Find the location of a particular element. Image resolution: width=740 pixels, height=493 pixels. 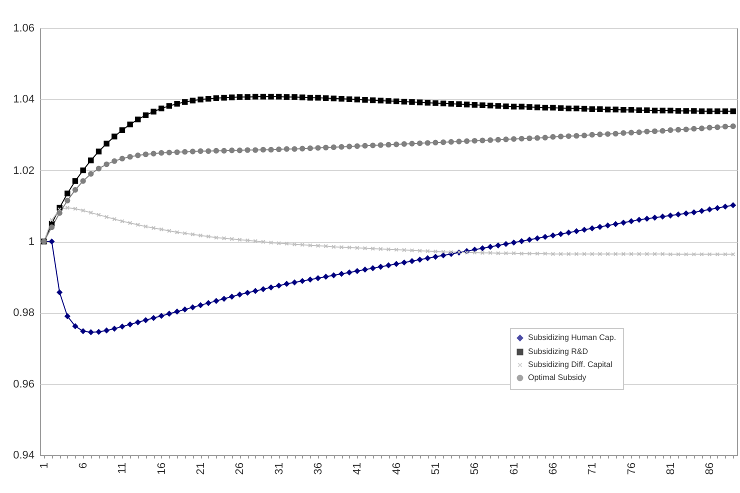

x-tick-label: 71 is located at coordinates (592, 468).